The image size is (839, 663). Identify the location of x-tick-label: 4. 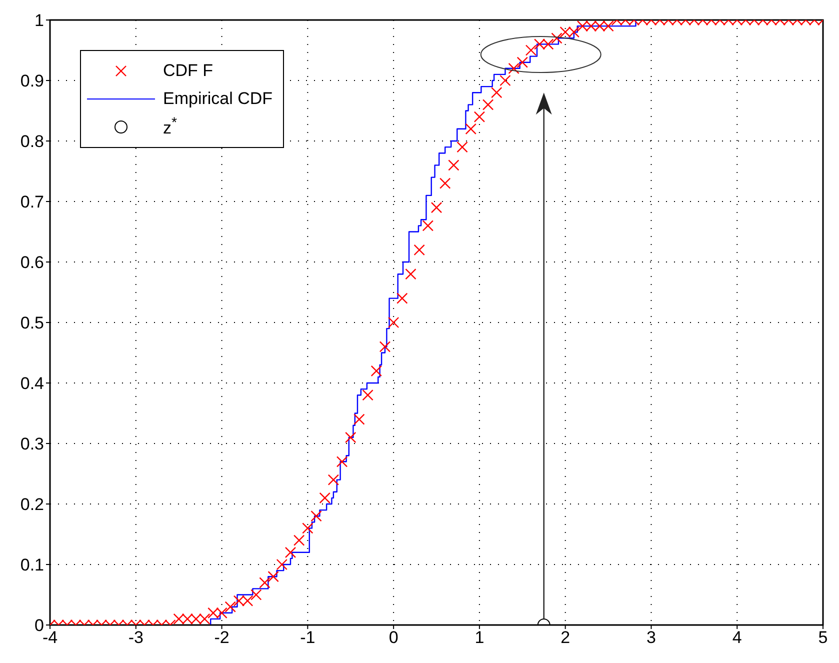
(737, 638).